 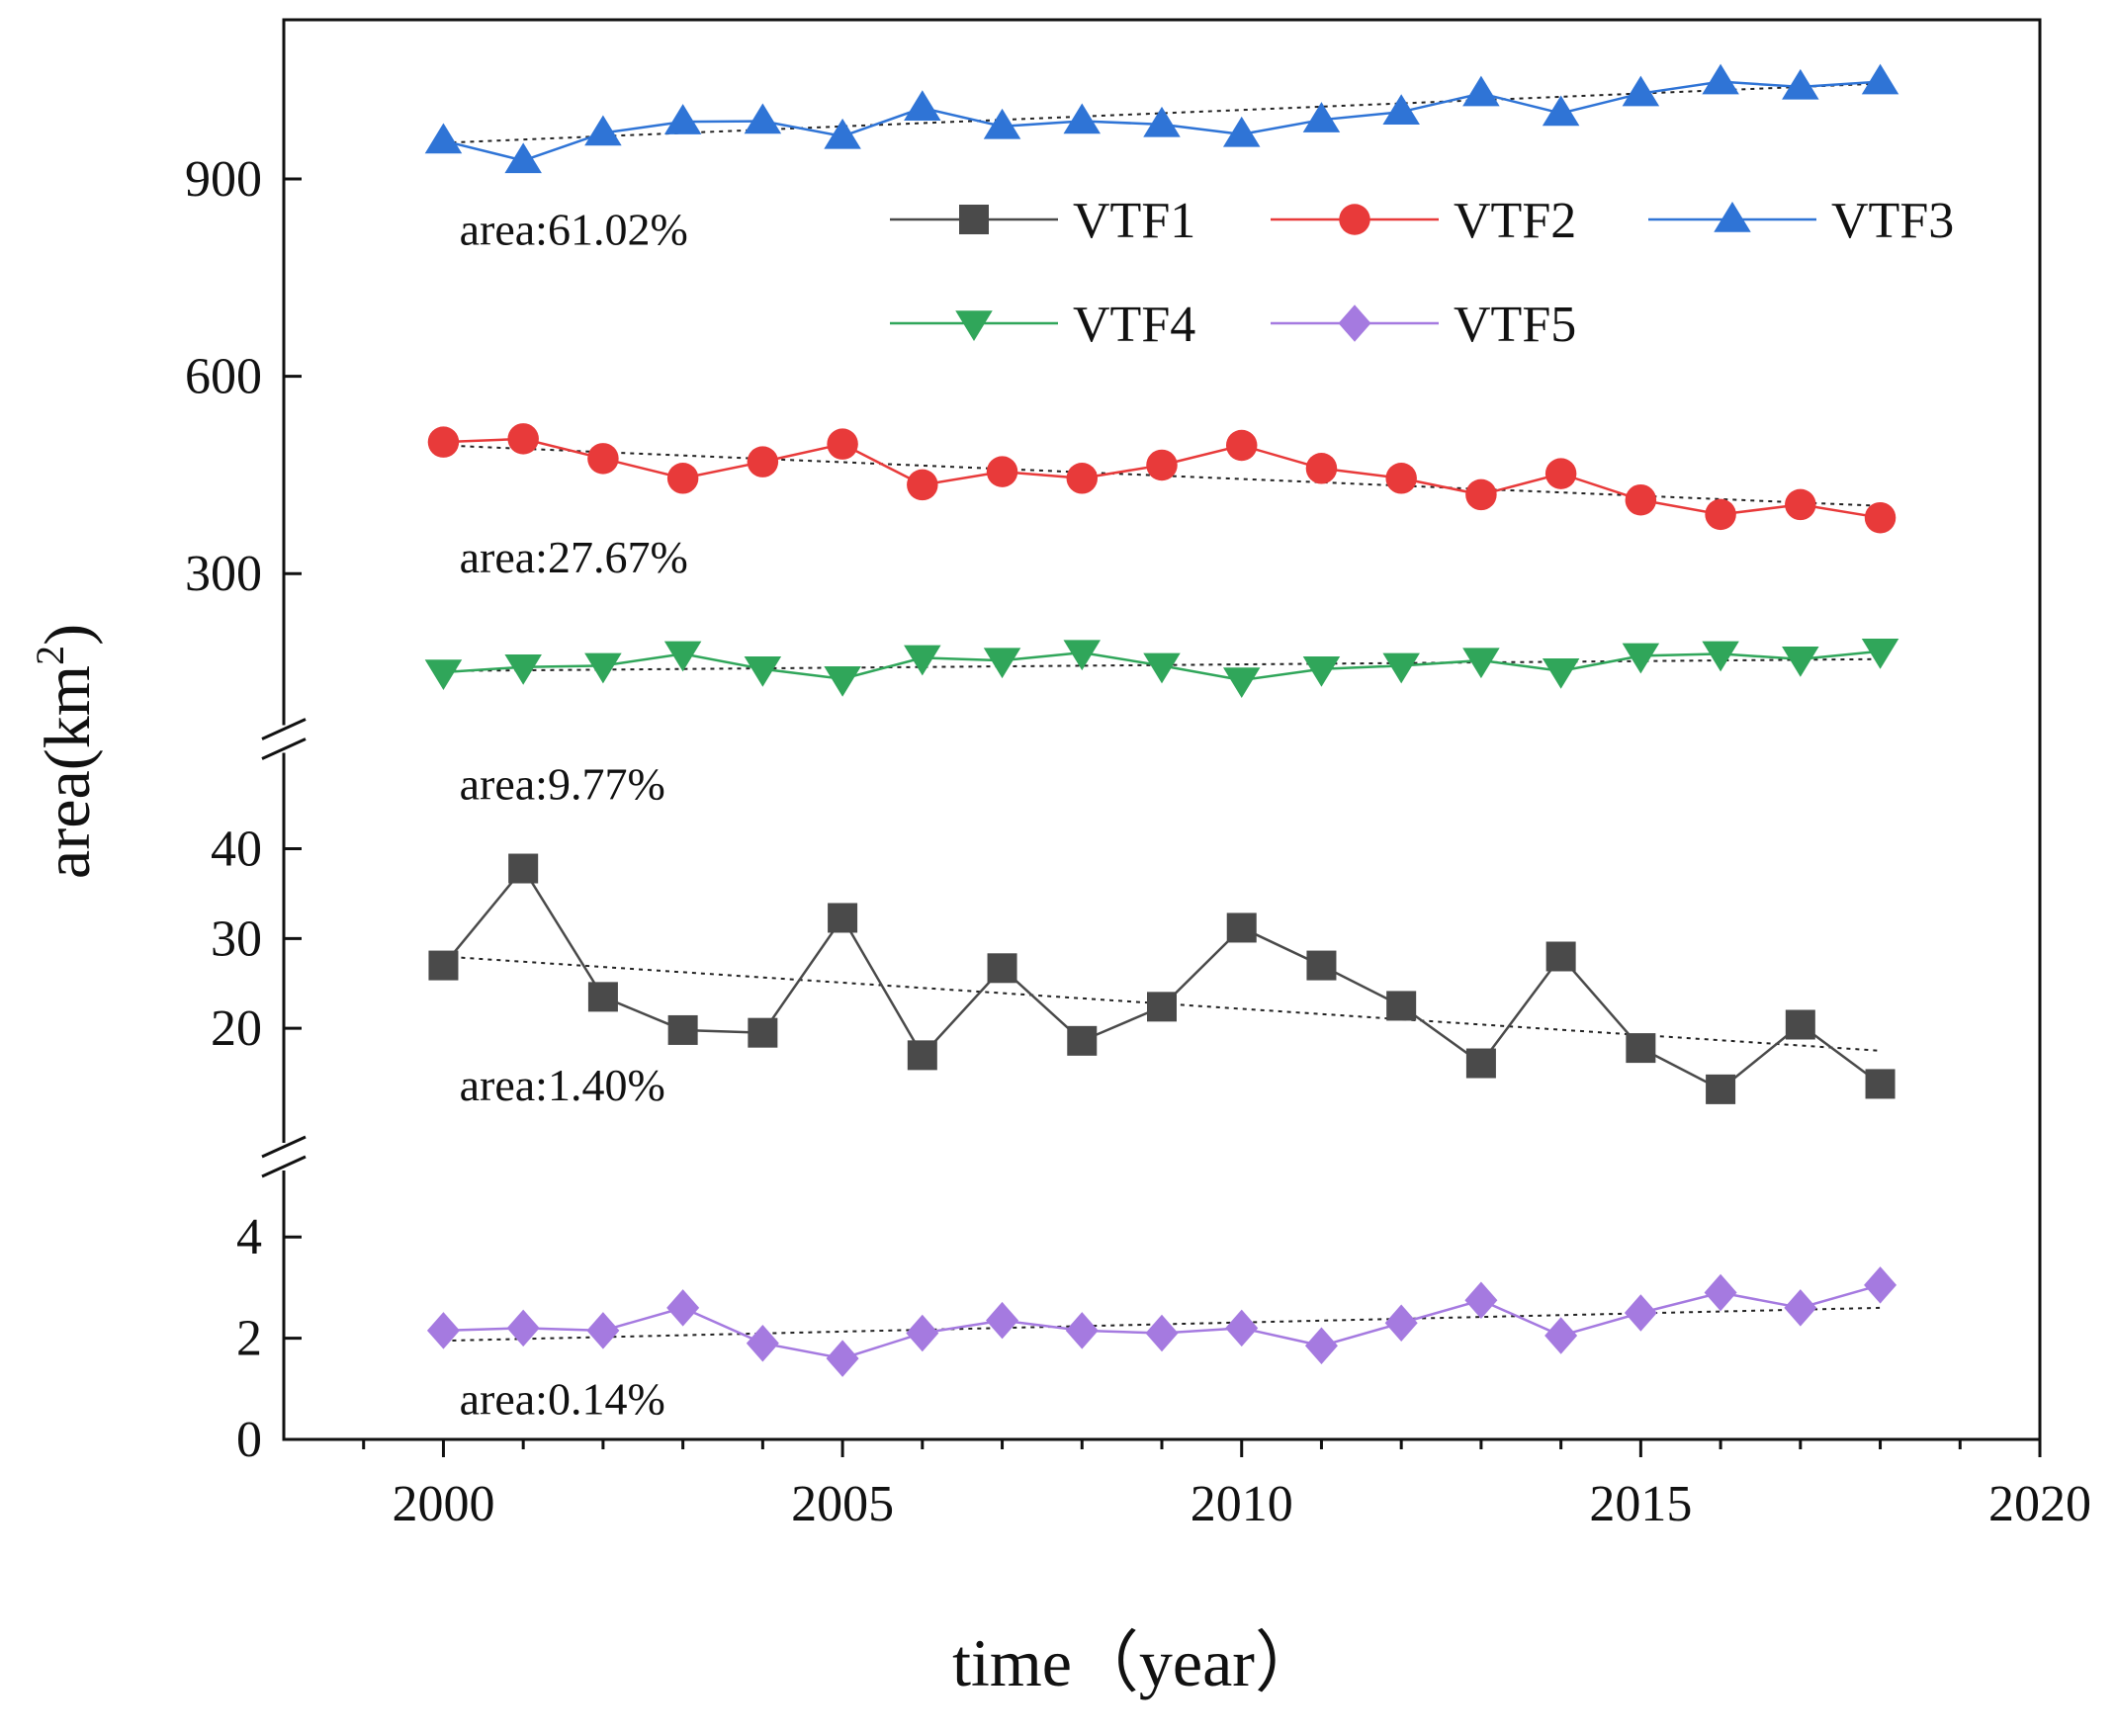 What do you see at coordinates (842, 1504) in the screenshot?
I see `x-tick-label: 2005` at bounding box center [842, 1504].